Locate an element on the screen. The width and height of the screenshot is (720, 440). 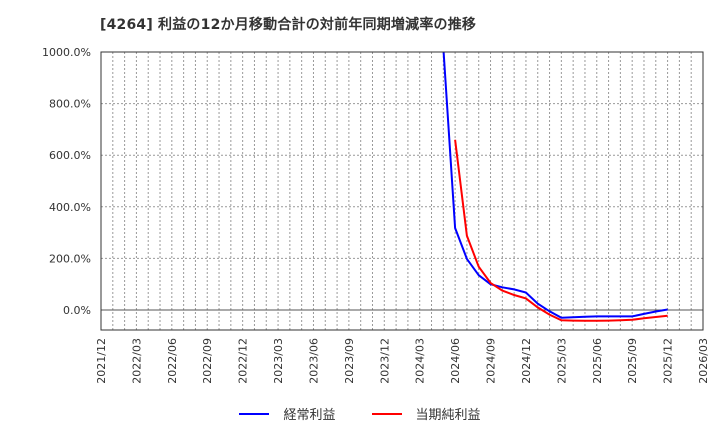
x-tick-label: 2025/09 is located at coordinates (632, 361).